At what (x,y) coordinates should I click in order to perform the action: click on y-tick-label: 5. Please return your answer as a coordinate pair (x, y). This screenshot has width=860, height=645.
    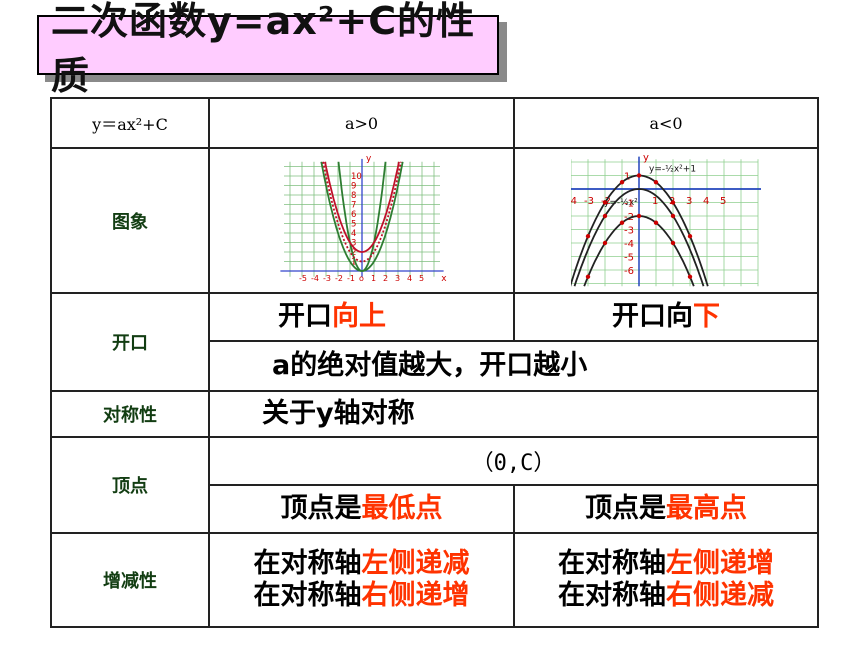
    Looking at the image, I should click on (353, 224).